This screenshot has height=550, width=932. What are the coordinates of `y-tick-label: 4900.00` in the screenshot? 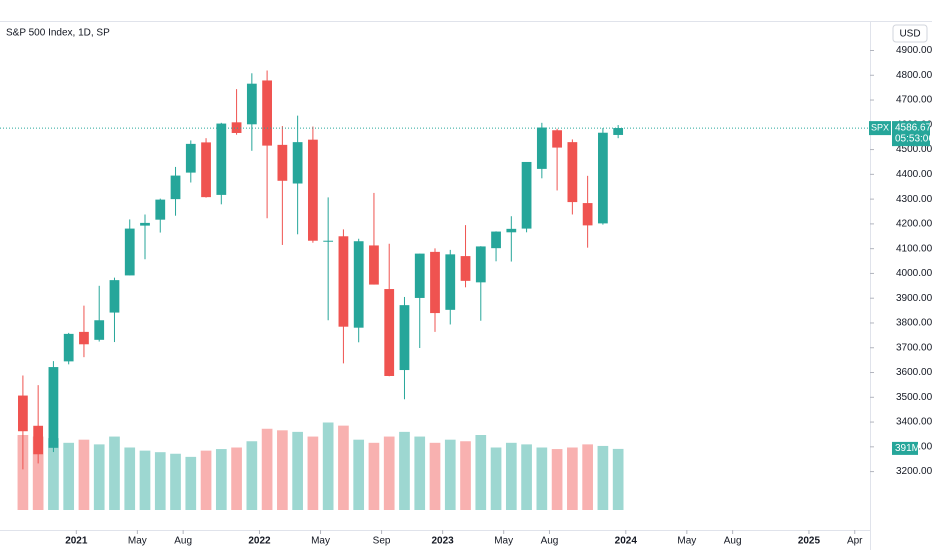 It's located at (914, 50).